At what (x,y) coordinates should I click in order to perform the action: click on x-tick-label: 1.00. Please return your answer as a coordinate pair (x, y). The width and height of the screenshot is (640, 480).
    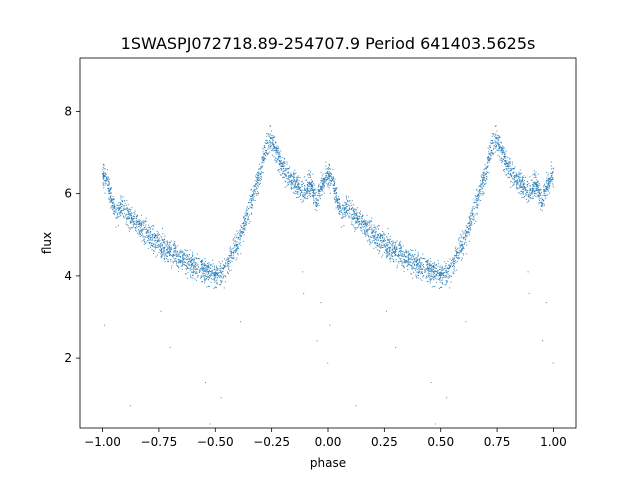
    Looking at the image, I should click on (553, 442).